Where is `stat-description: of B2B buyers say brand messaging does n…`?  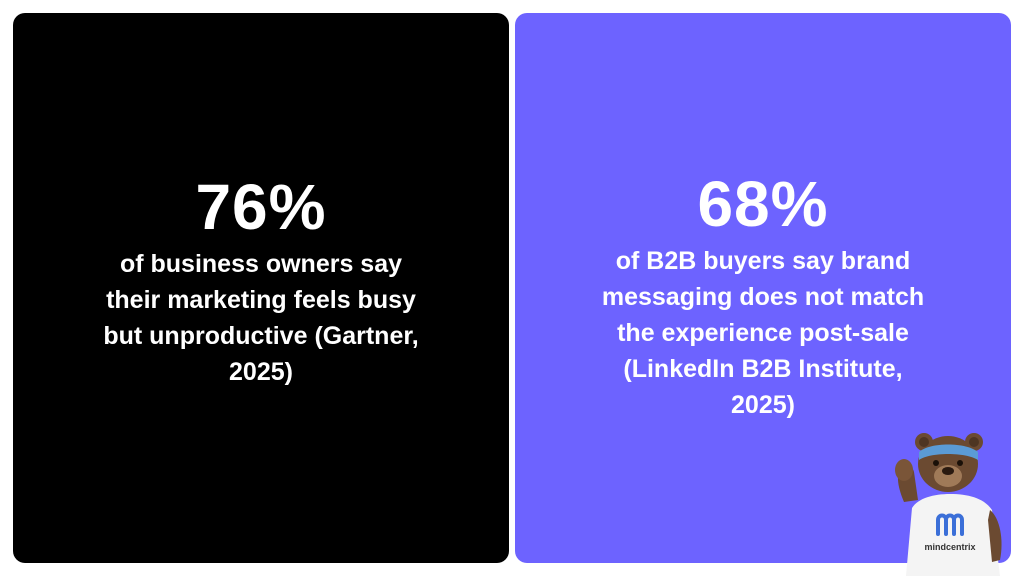 stat-description: of B2B buyers say brand messaging does n… is located at coordinates (763, 333).